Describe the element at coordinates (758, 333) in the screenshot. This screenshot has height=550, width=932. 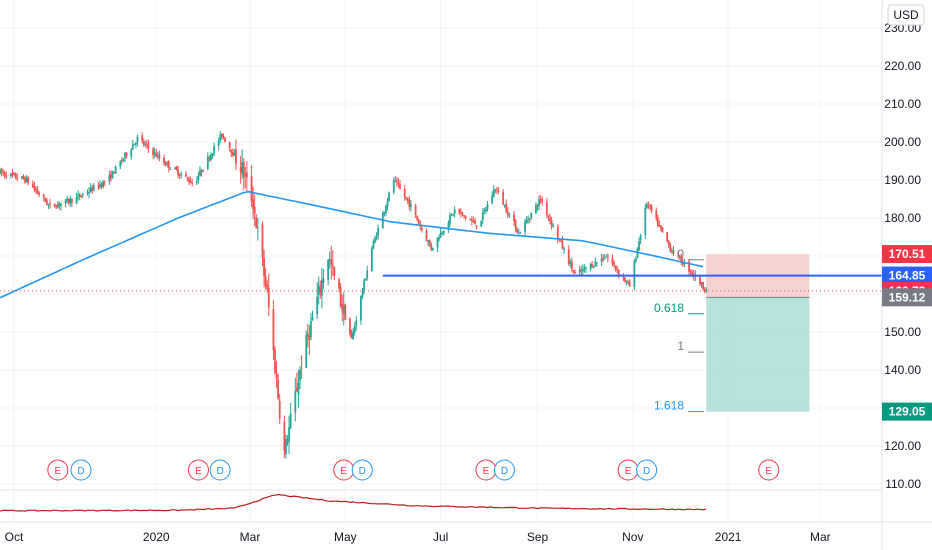
I see `position-tool` at that location.